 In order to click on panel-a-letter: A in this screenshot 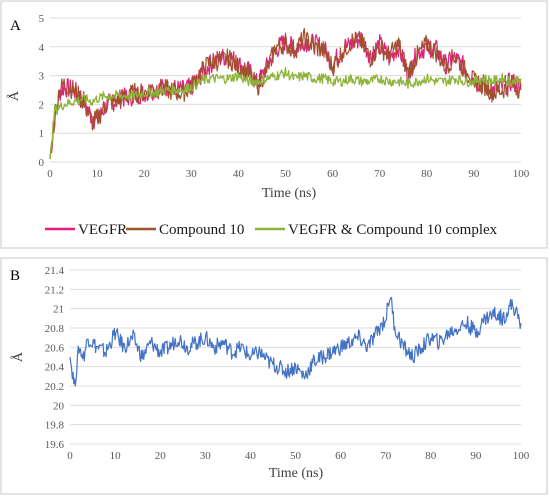, I will do `click(15, 26)`.